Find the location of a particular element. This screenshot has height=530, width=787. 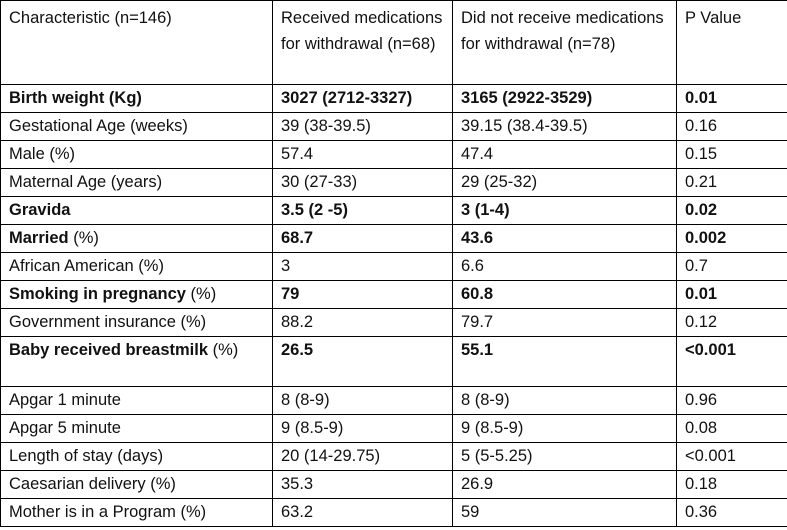

row-characteristic: Birth weight (Kg) is located at coordinates (136, 98).